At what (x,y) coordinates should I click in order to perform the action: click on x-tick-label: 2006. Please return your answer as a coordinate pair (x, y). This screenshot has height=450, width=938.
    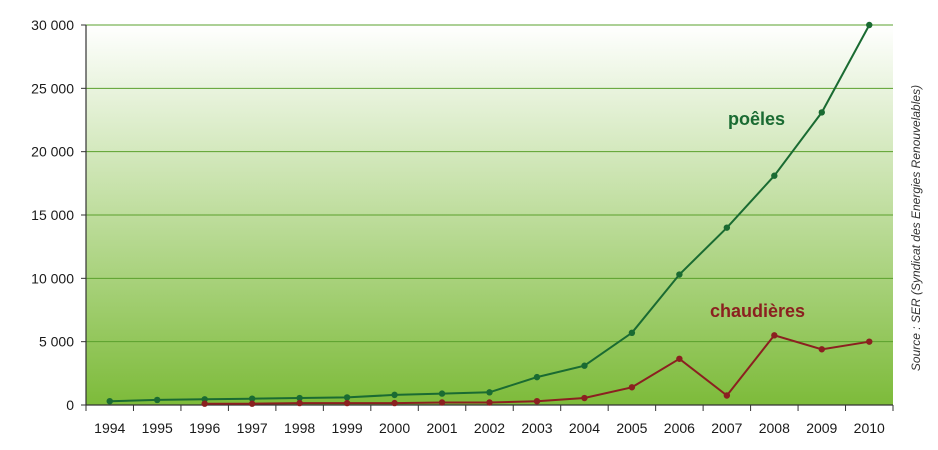
    Looking at the image, I should click on (679, 428).